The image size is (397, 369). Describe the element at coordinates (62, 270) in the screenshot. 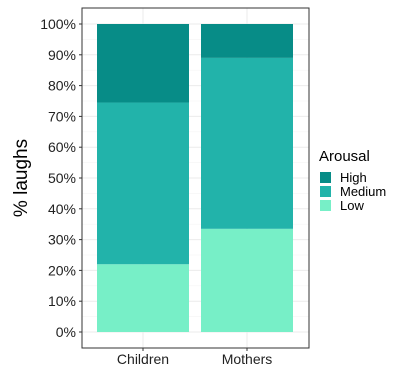

I see `y-tick-label: 20%` at that location.